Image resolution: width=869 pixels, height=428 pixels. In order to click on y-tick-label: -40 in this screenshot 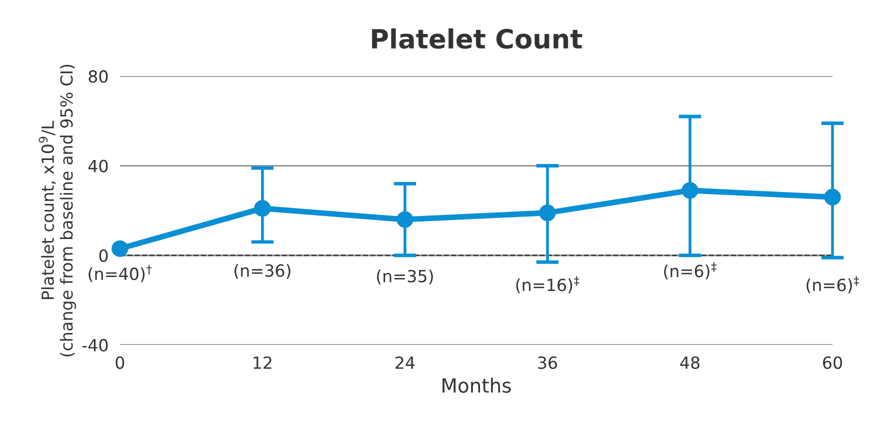, I will do `click(95, 345)`.